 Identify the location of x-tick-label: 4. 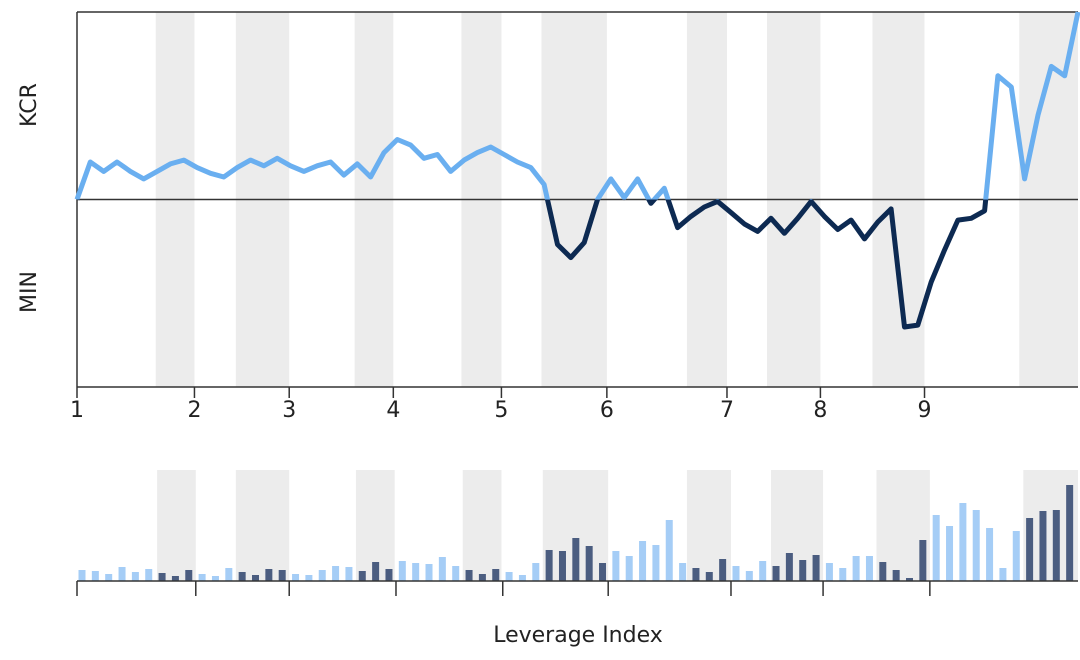
(393, 410).